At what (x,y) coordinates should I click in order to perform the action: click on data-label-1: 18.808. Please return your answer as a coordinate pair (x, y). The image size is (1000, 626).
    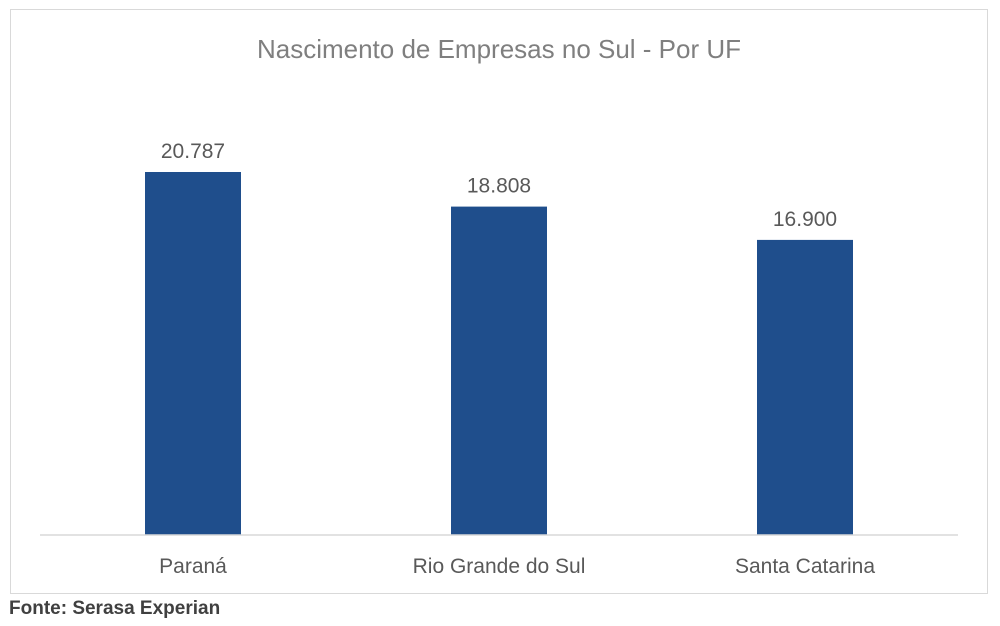
    Looking at the image, I should click on (499, 186).